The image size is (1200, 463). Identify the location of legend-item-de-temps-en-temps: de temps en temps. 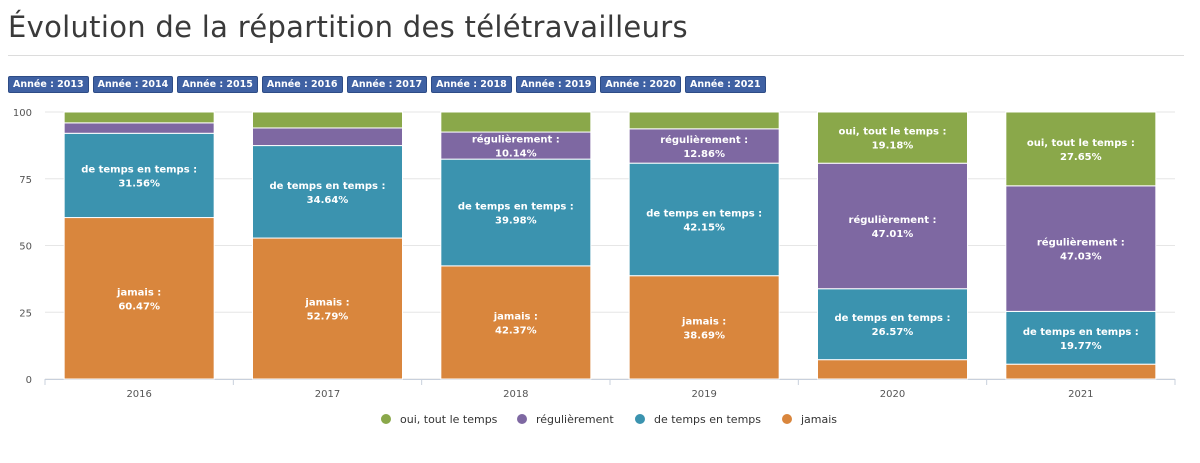
(698, 419).